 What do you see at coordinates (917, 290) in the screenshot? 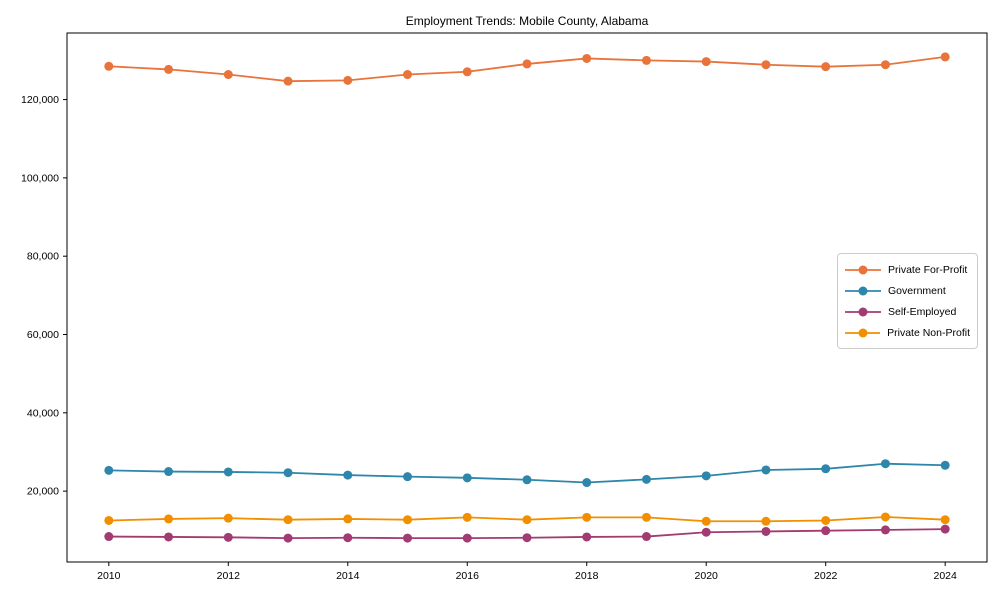
I see `legend-label: Government` at bounding box center [917, 290].